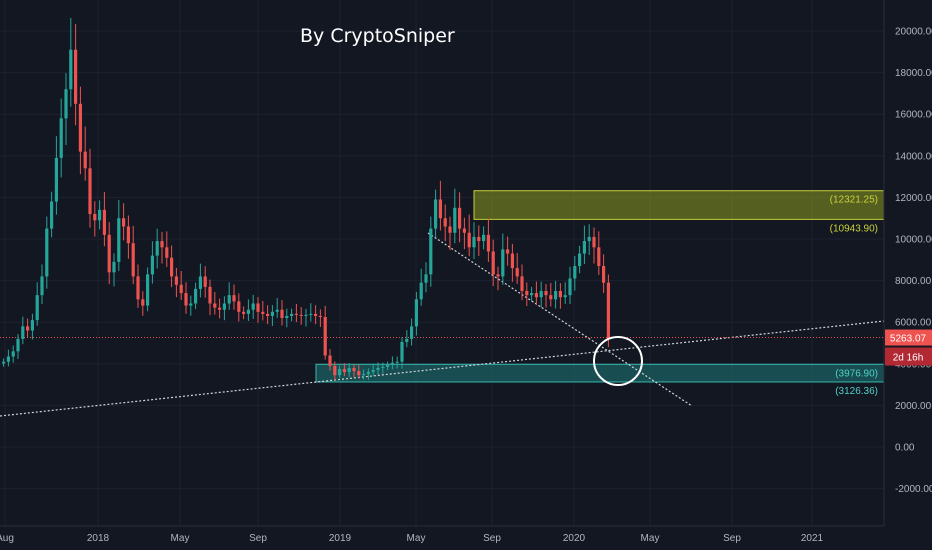 Image resolution: width=932 pixels, height=550 pixels. What do you see at coordinates (618, 361) in the screenshot?
I see `highlight-circle` at bounding box center [618, 361].